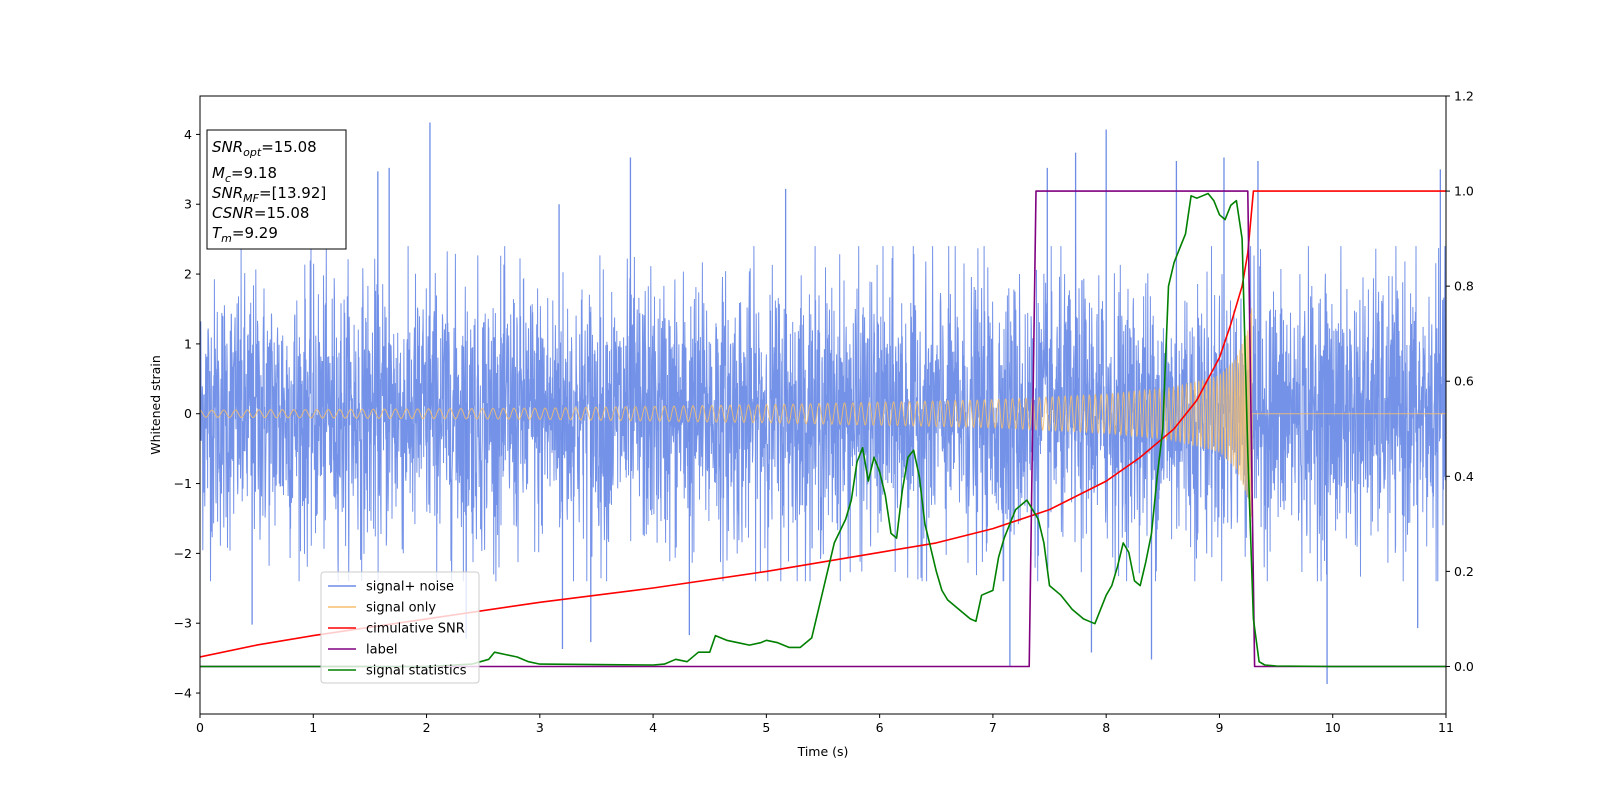 This screenshot has width=1600, height=800. Describe the element at coordinates (1464, 571) in the screenshot. I see `y2-tick-label: 0.2` at that location.